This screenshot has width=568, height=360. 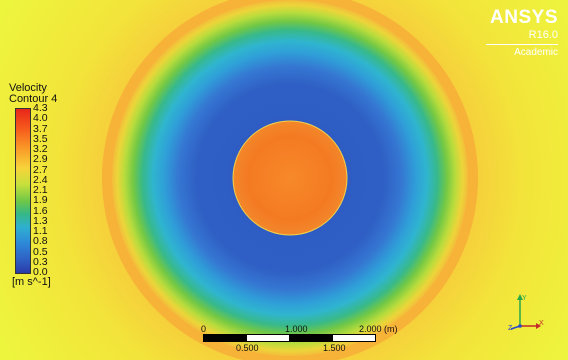 What do you see at coordinates (541, 323) in the screenshot?
I see `axis-x-label: X` at bounding box center [541, 323].